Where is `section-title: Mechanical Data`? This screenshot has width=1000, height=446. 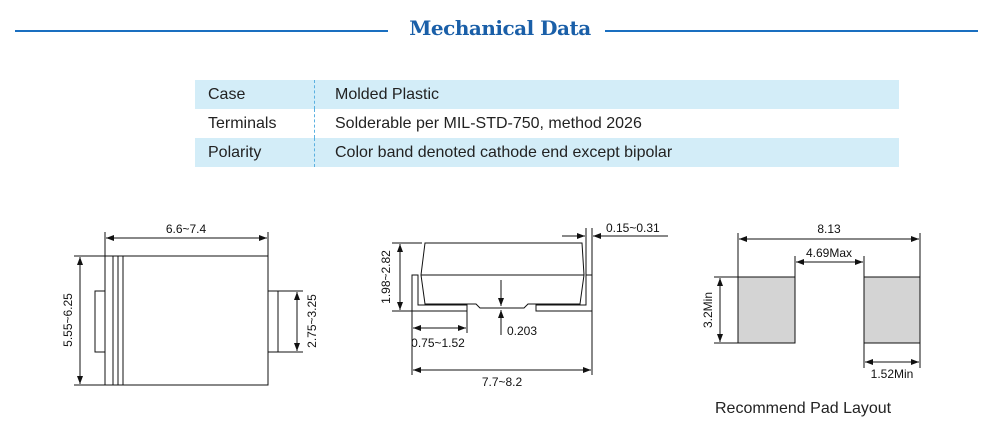
section-title: Mechanical Data is located at coordinates (500, 28).